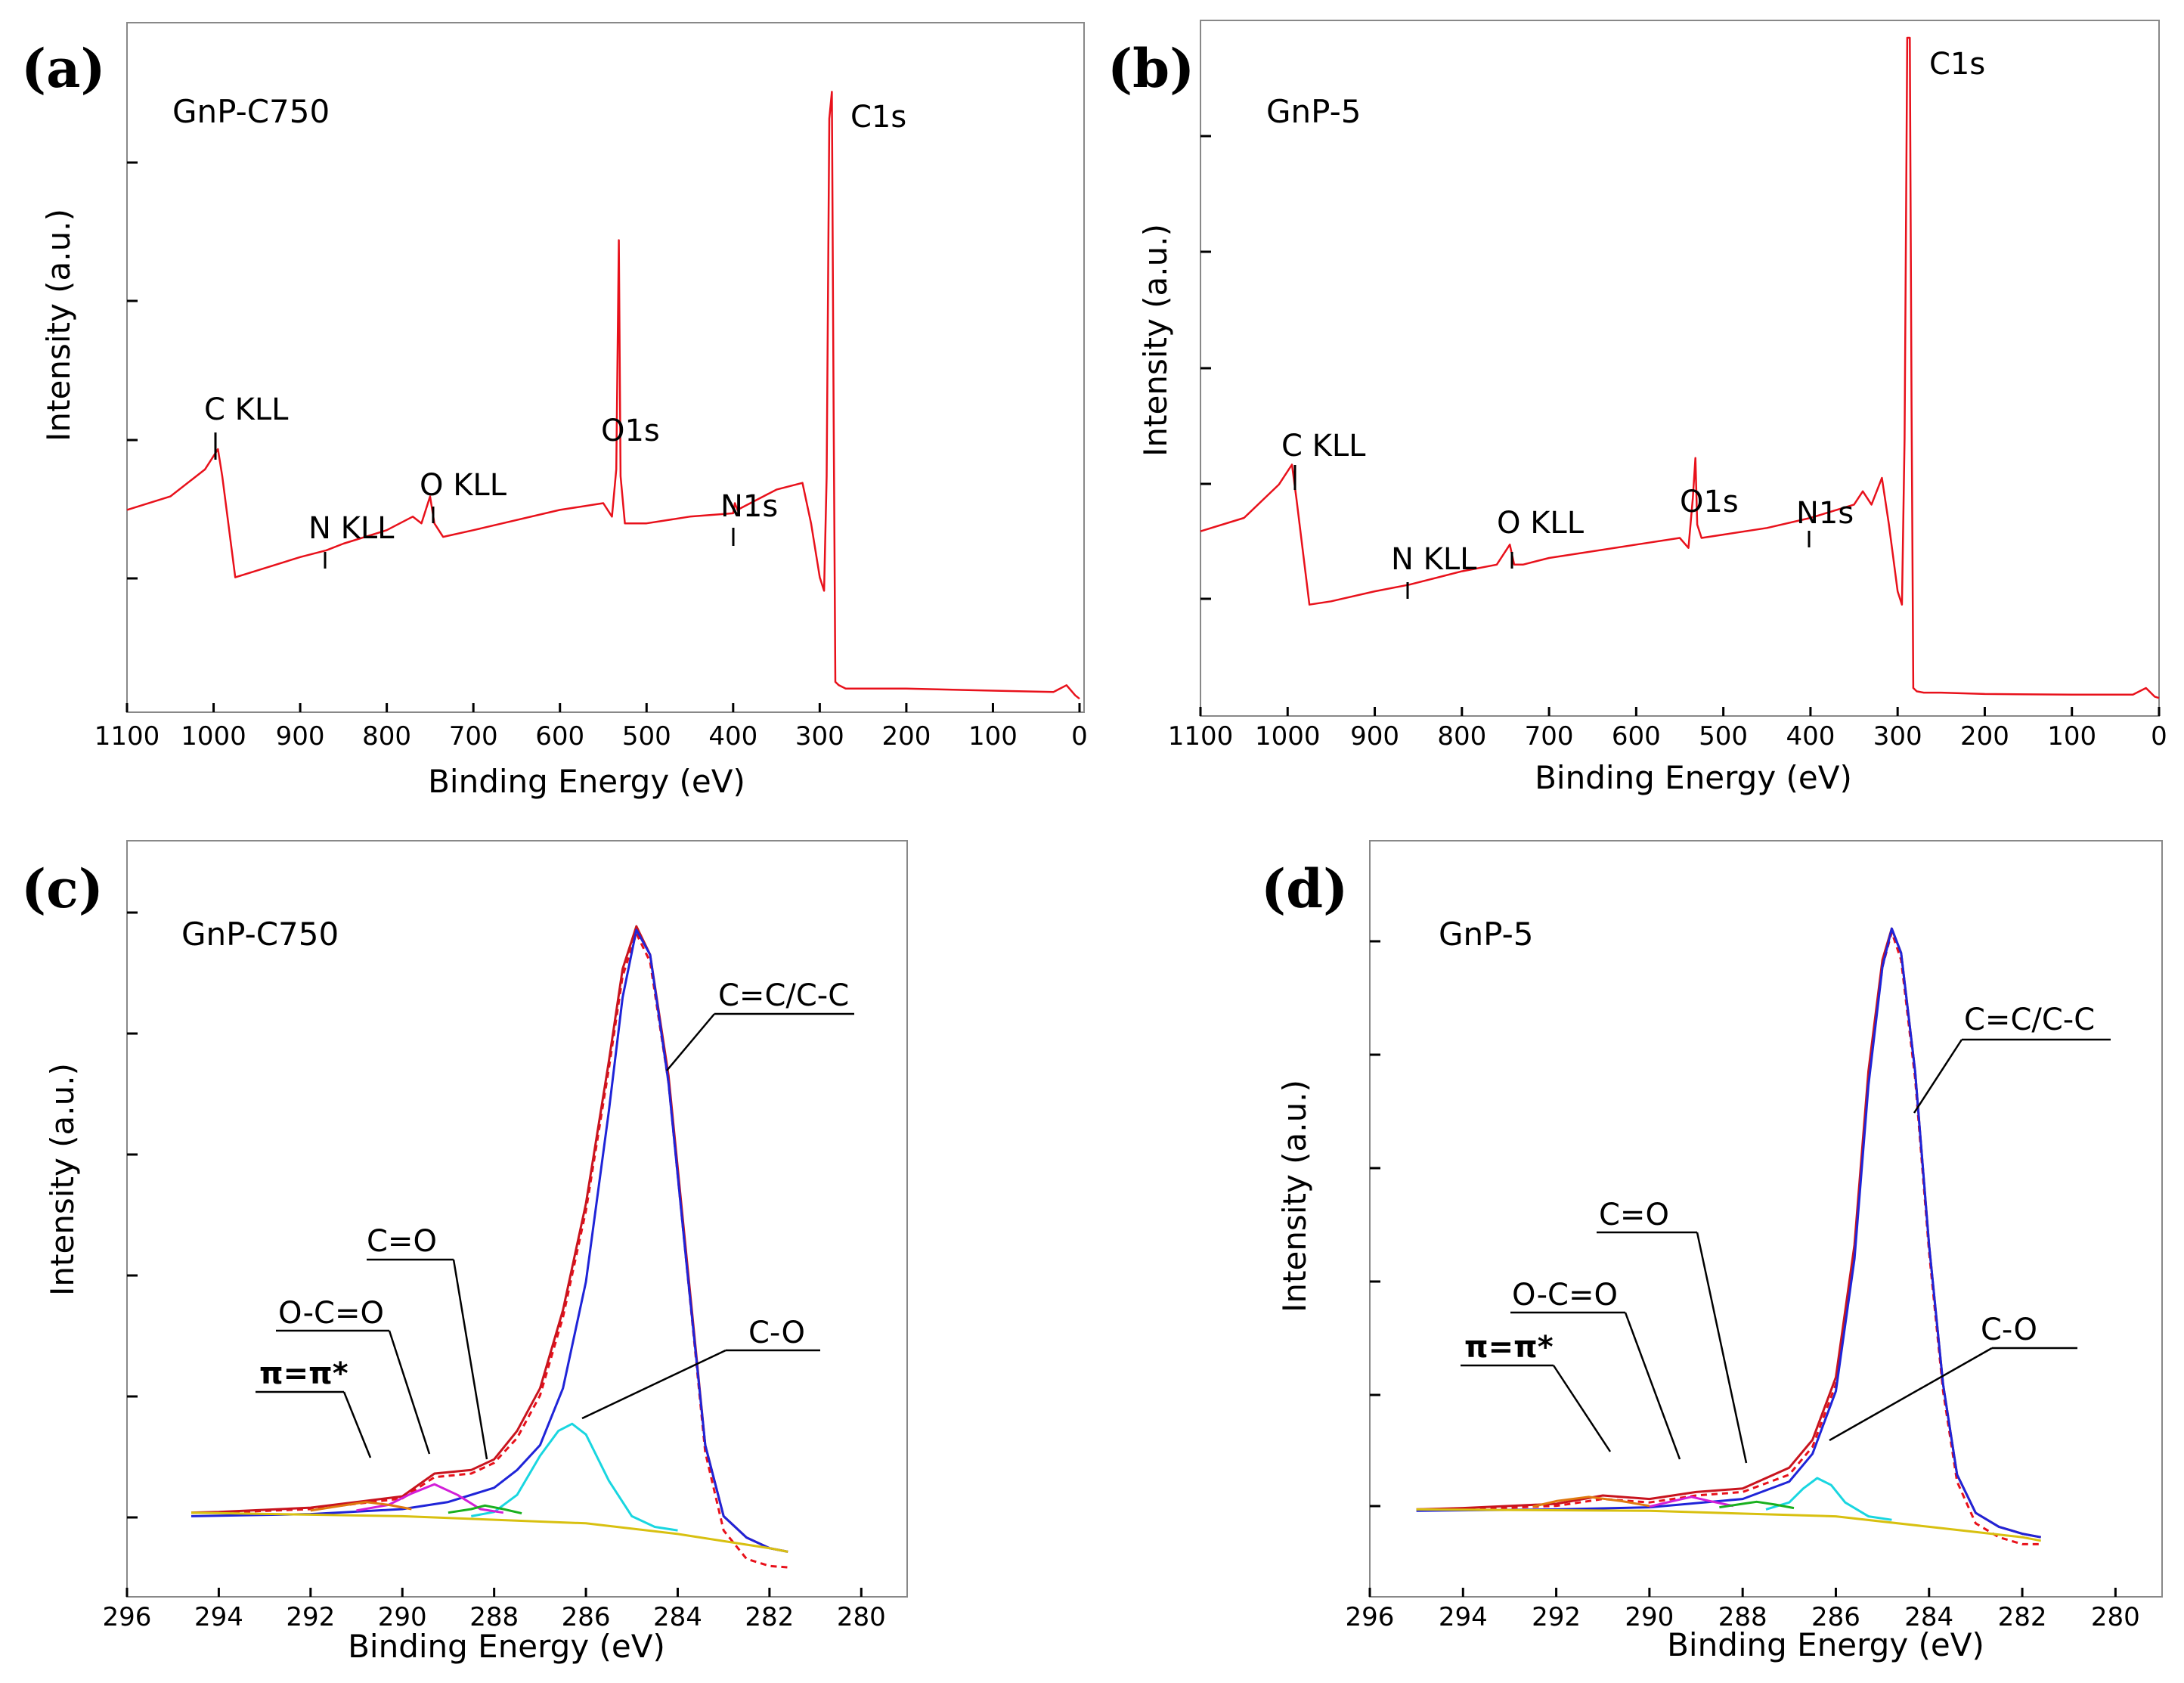 The height and width of the screenshot is (1683, 2184). I want to click on n-kll-label-a: N KLL, so click(351, 529).